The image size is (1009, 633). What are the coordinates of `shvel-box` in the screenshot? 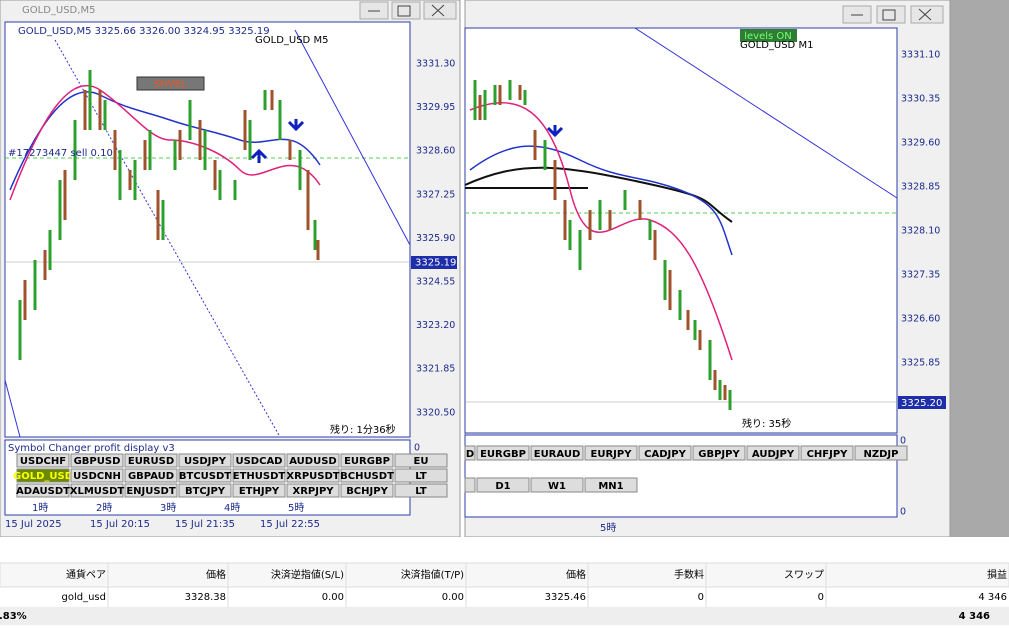 It's located at (170, 83).